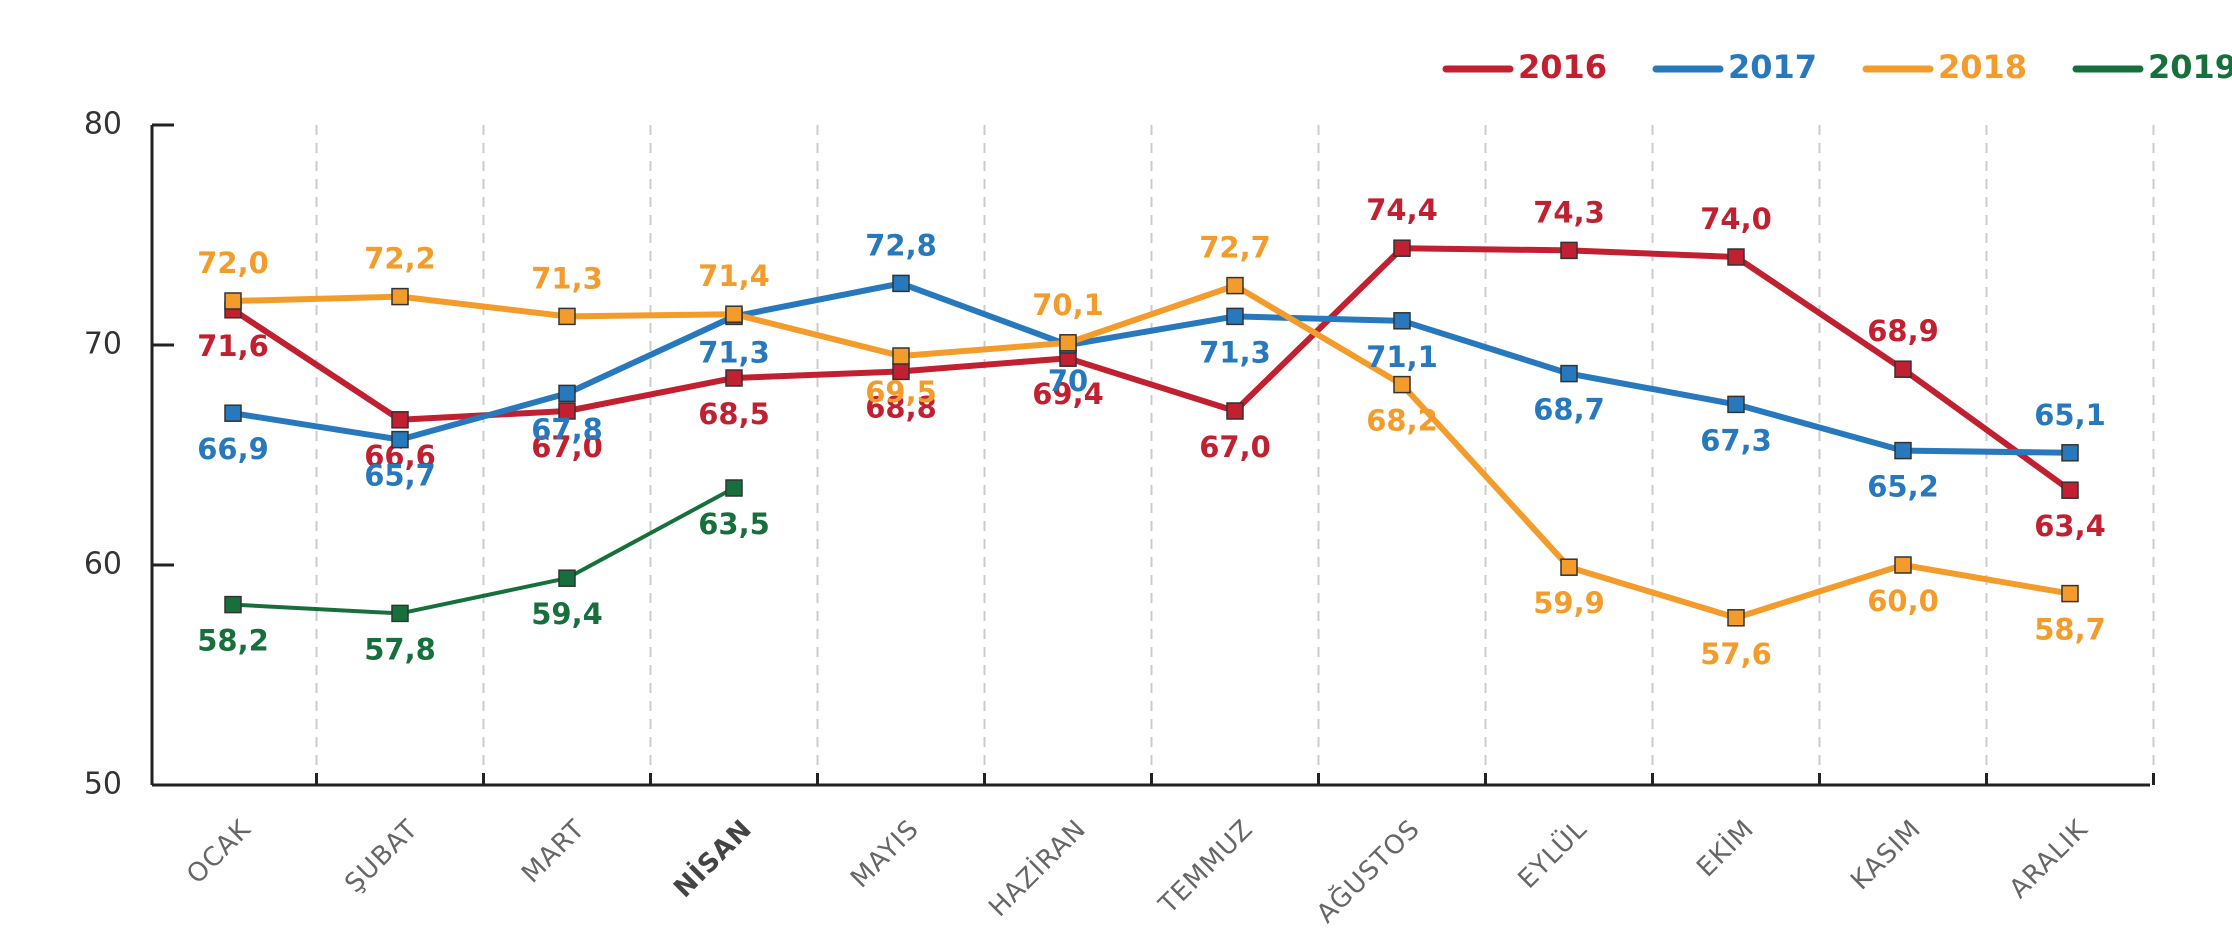 Image resolution: width=2232 pixels, height=950 pixels. I want to click on data-label: 69,5, so click(901, 392).